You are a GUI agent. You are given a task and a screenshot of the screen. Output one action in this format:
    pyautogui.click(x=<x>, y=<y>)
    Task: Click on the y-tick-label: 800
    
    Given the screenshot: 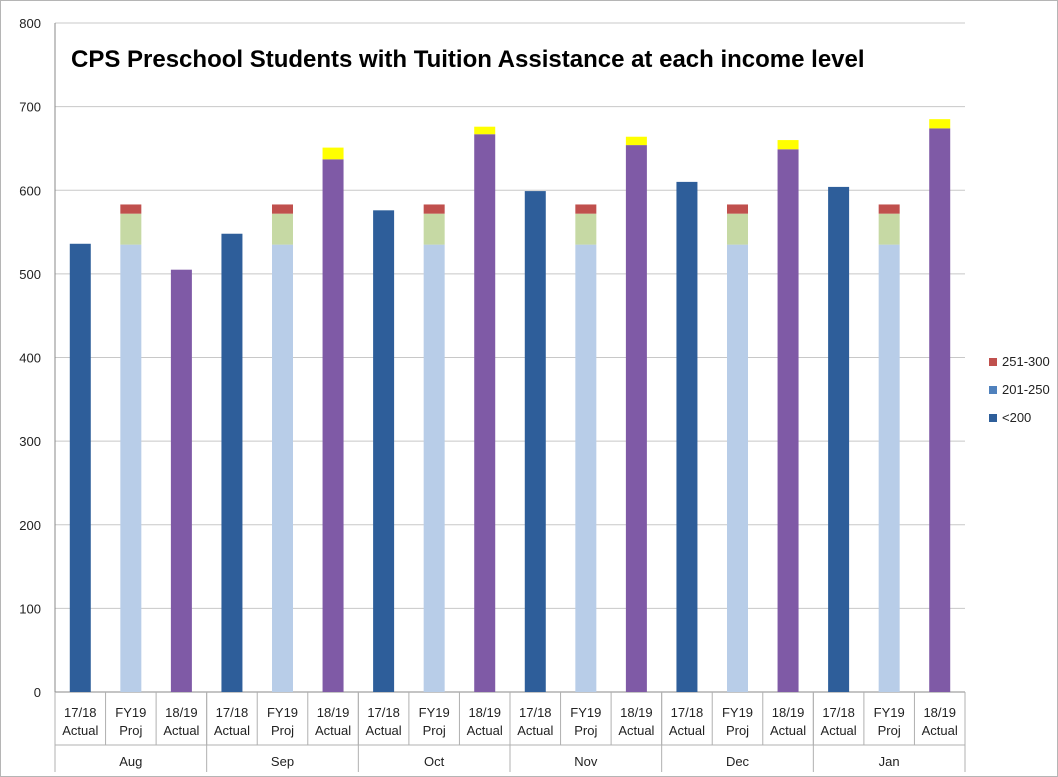 What is the action you would take?
    pyautogui.click(x=30, y=23)
    